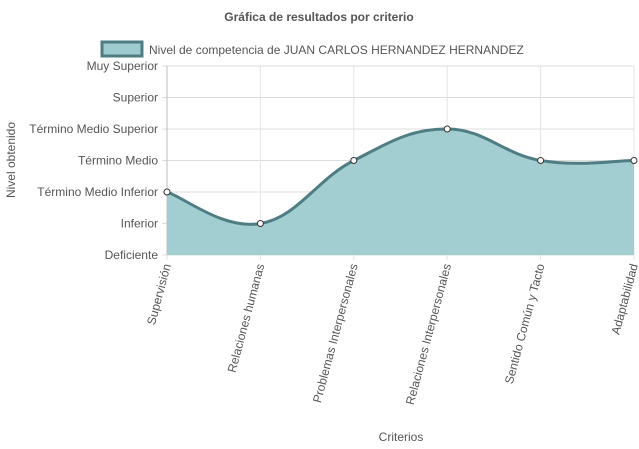 Image resolution: width=639 pixels, height=449 pixels. I want to click on y-tick-label: Término Medio Superior, so click(93, 129).